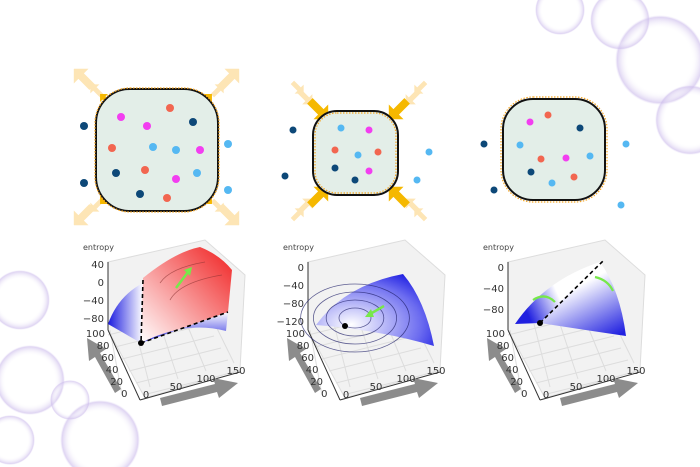 Image resolution: width=700 pixels, height=467 pixels. I want to click on surface-positive, so click(186, 295).